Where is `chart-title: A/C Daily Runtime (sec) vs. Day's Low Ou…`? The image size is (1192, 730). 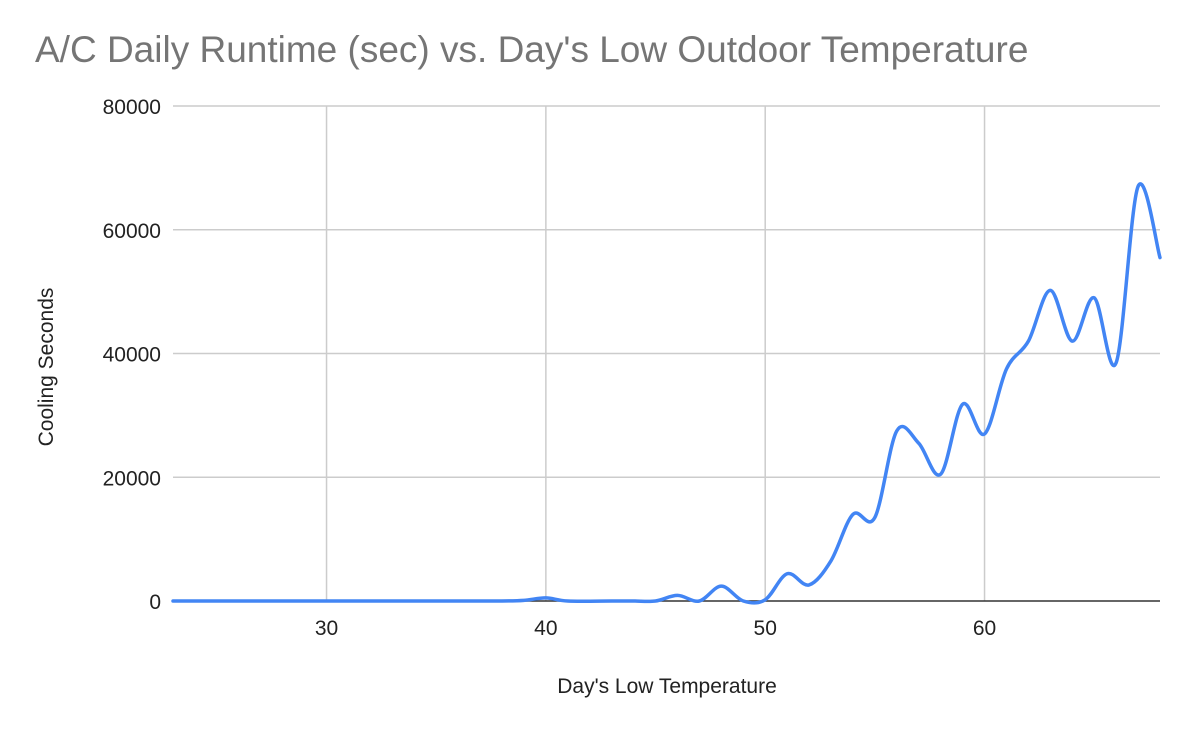 chart-title: A/C Daily Runtime (sec) vs. Day's Low Ou… is located at coordinates (531, 49).